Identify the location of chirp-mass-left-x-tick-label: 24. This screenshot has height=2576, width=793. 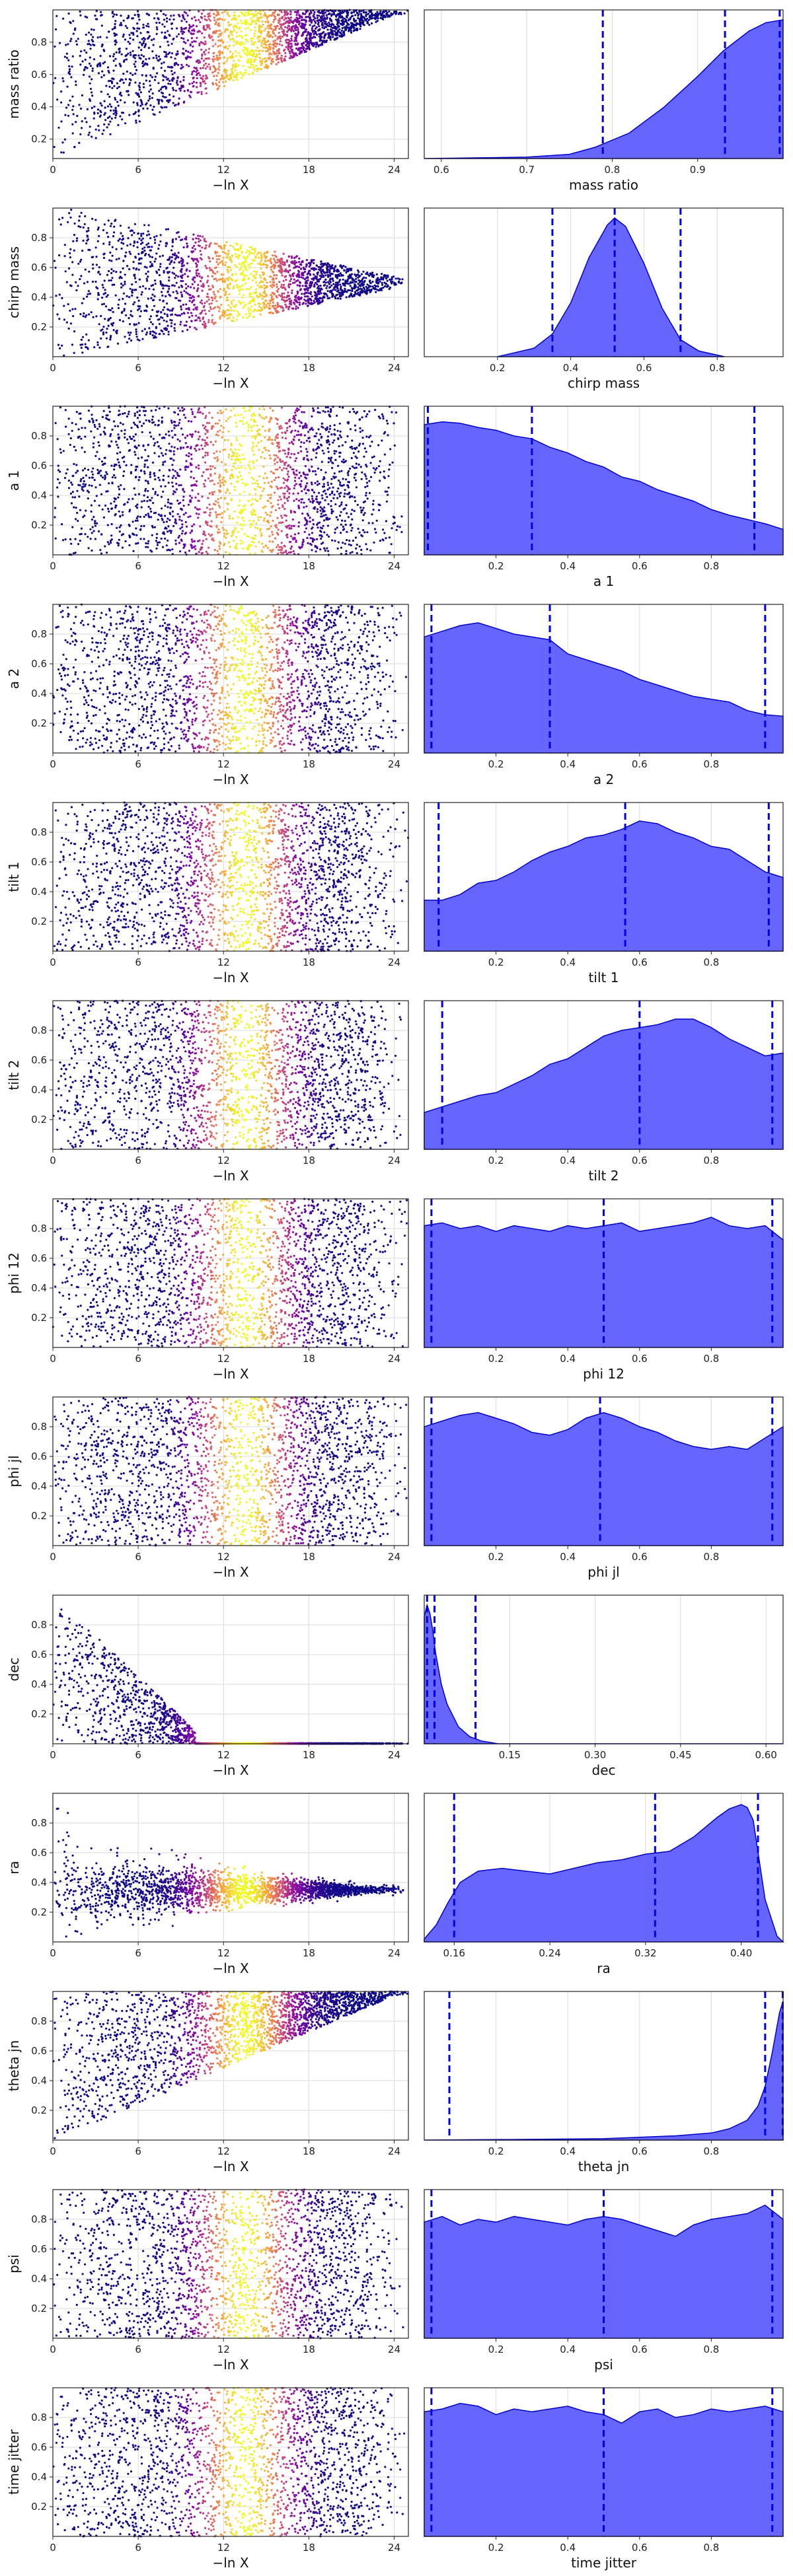
(394, 368).